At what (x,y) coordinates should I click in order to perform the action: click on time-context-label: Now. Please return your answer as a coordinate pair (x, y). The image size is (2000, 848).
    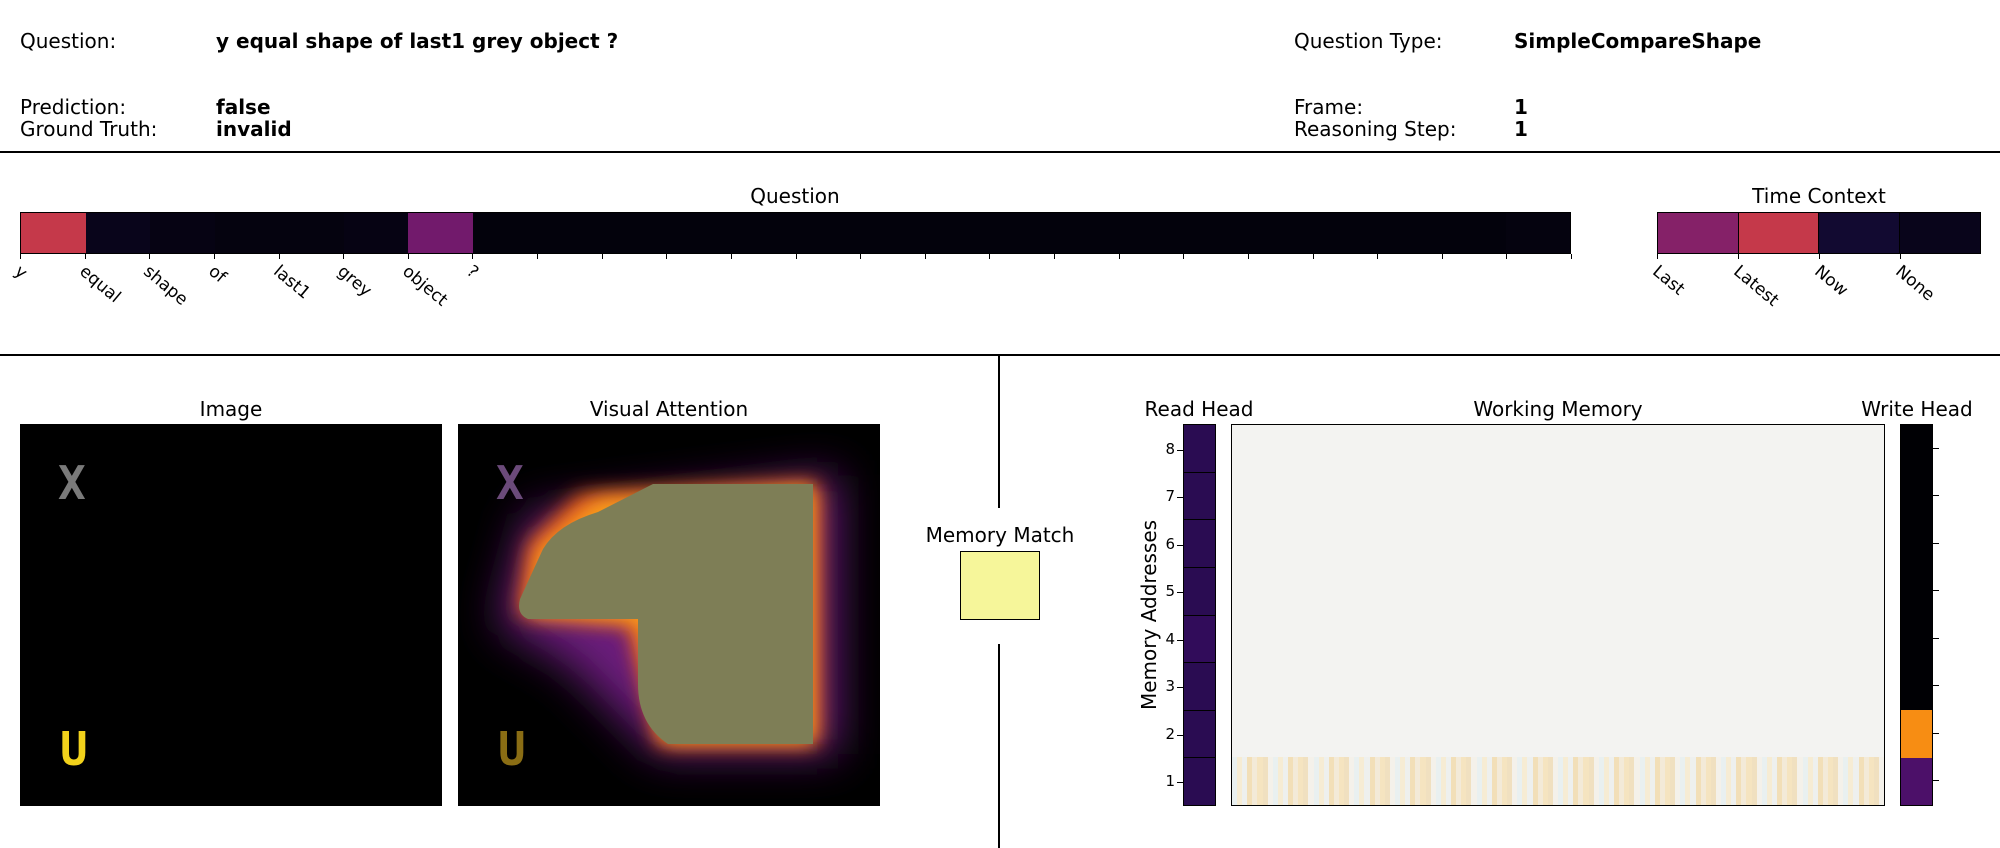
    Looking at the image, I should click on (1831, 281).